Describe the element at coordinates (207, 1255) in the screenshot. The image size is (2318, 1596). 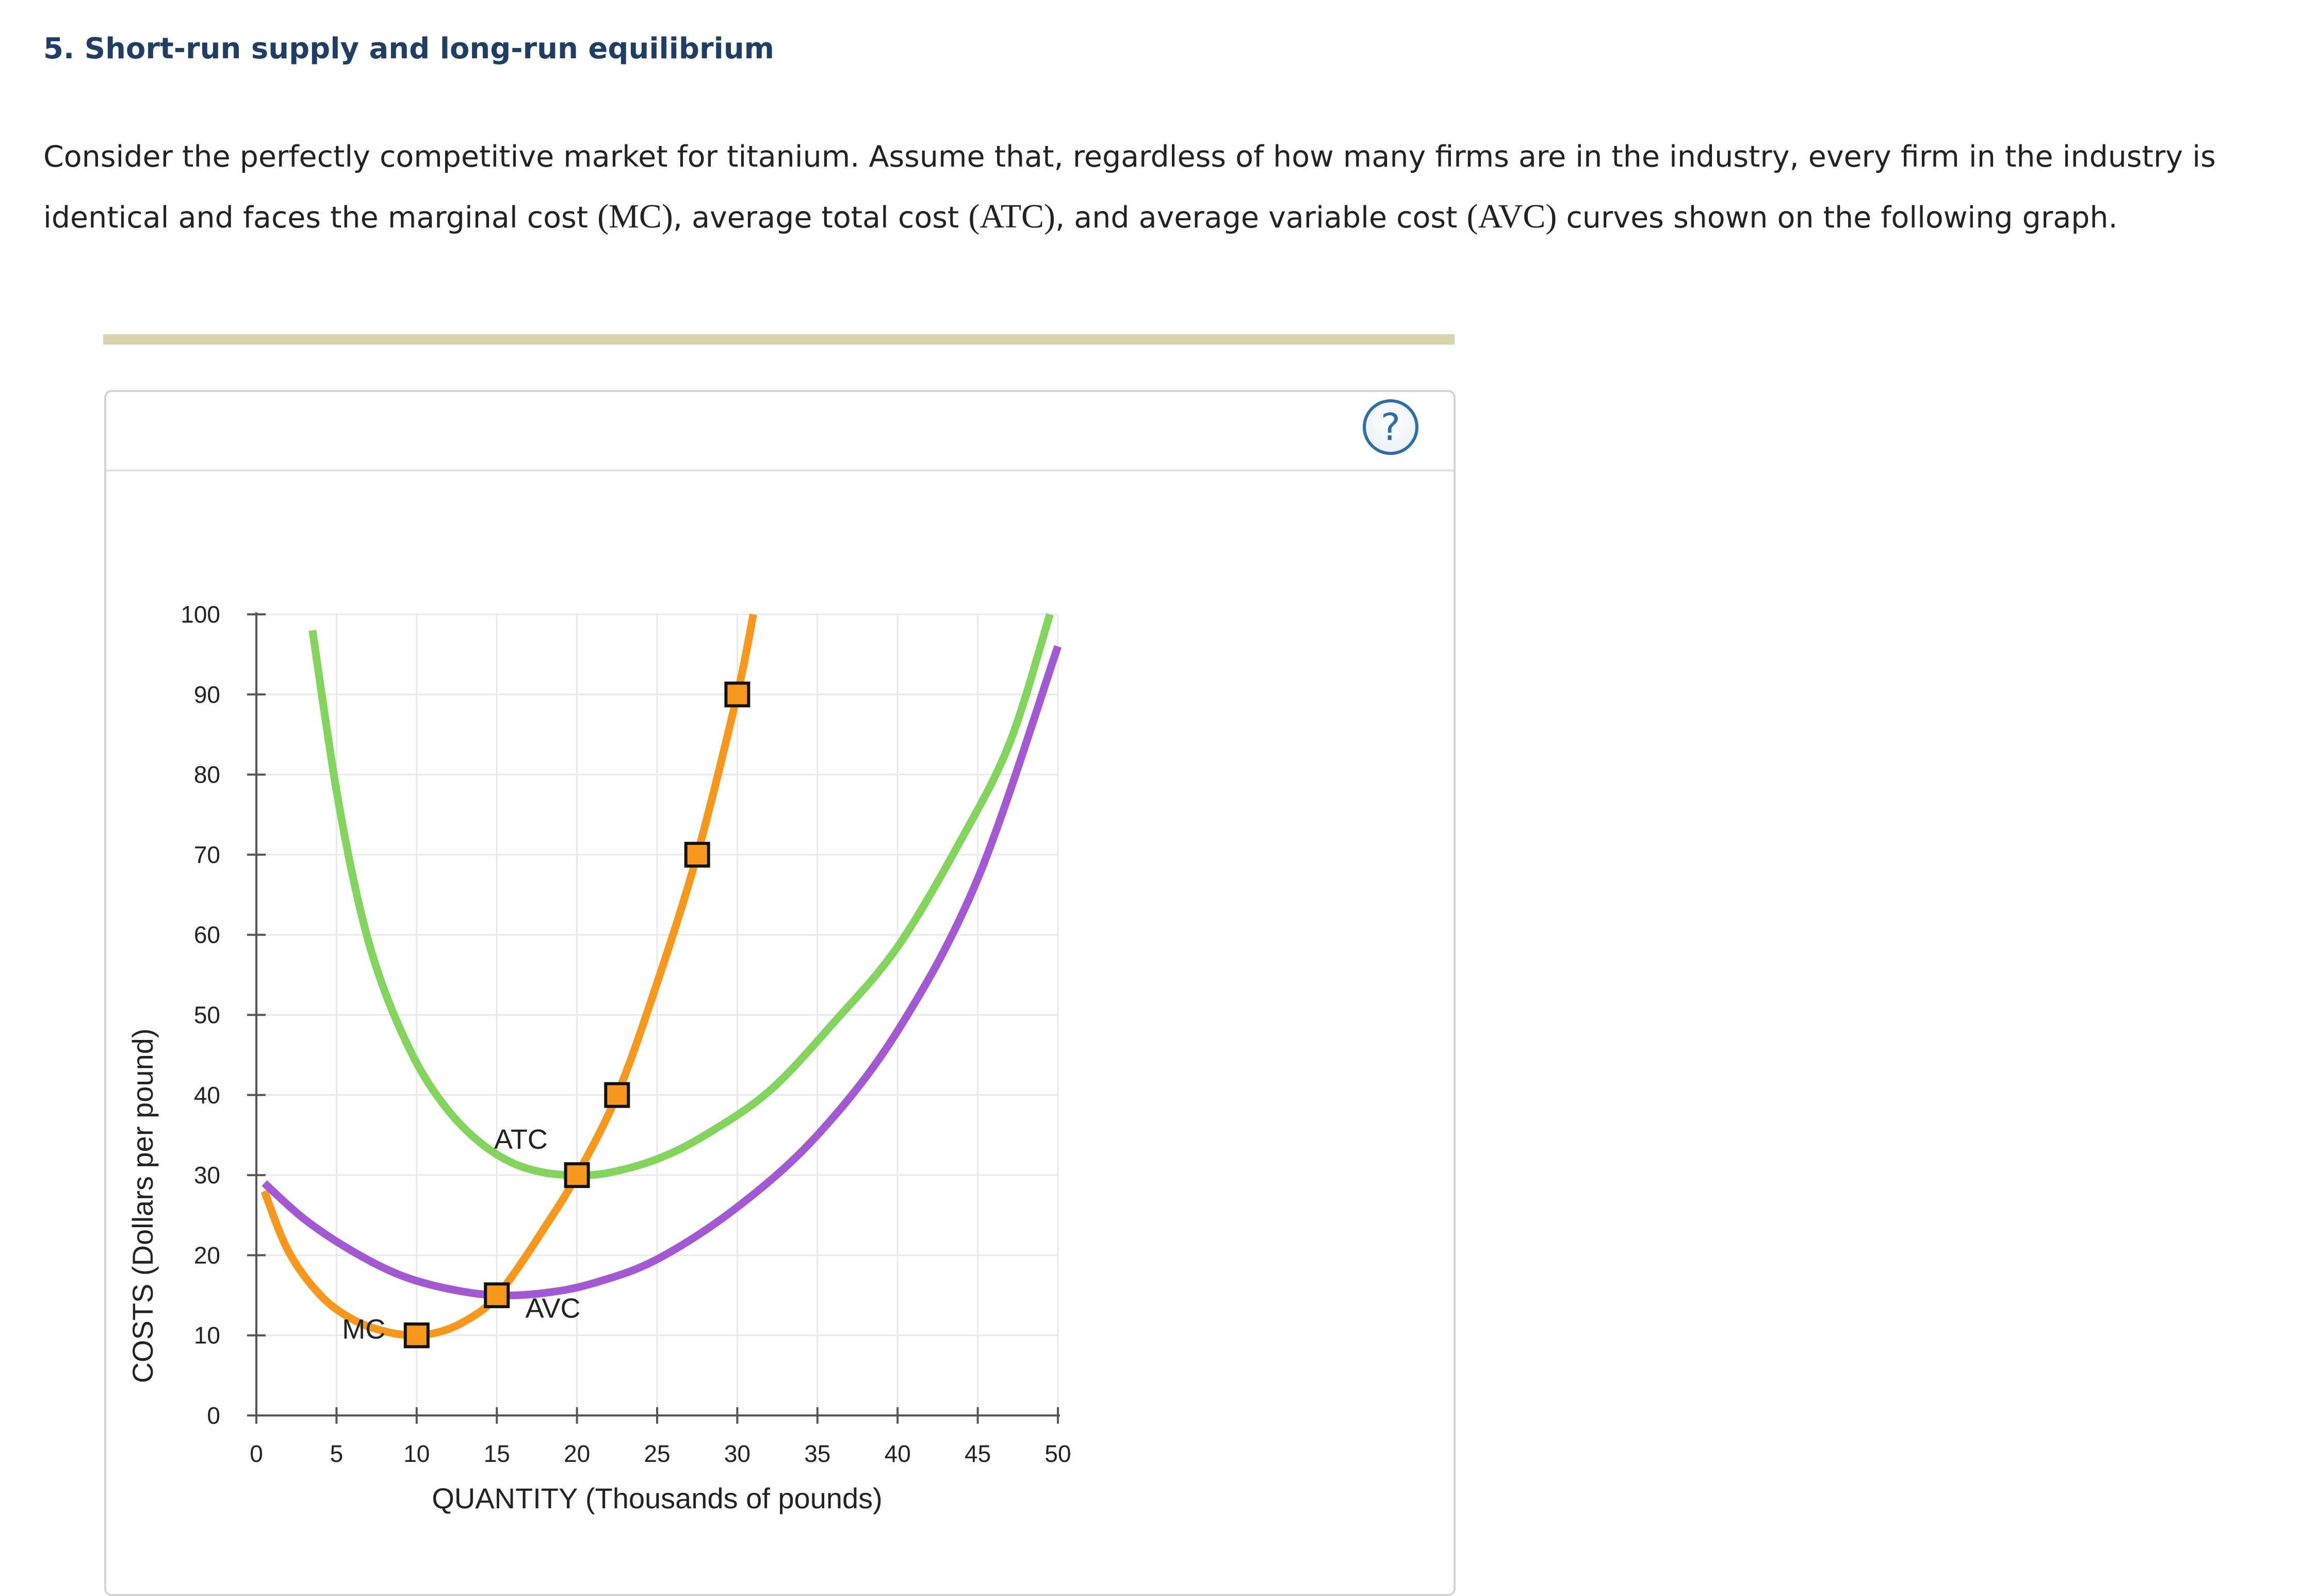
I see `y-tick-label: 20` at that location.